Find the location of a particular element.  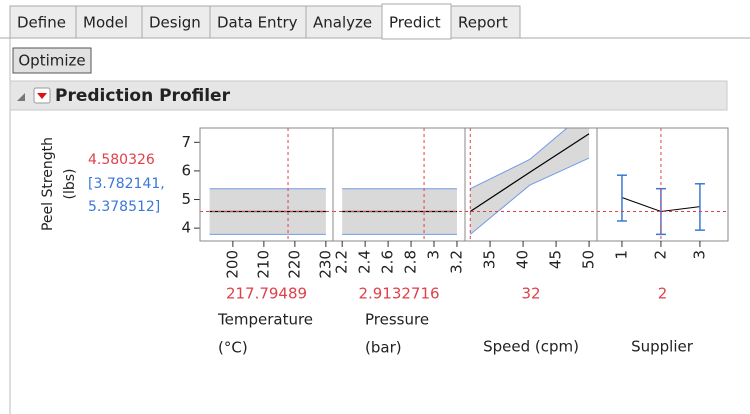

tab-label: Analyze is located at coordinates (342, 23).